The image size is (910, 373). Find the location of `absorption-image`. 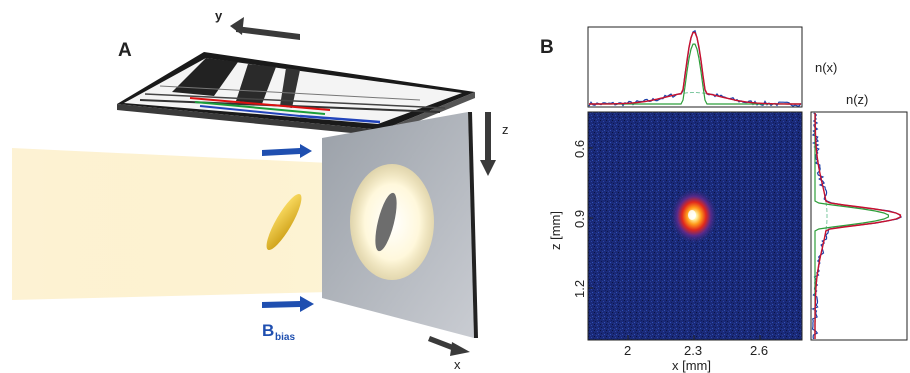

absorption-image is located at coordinates (695, 226).